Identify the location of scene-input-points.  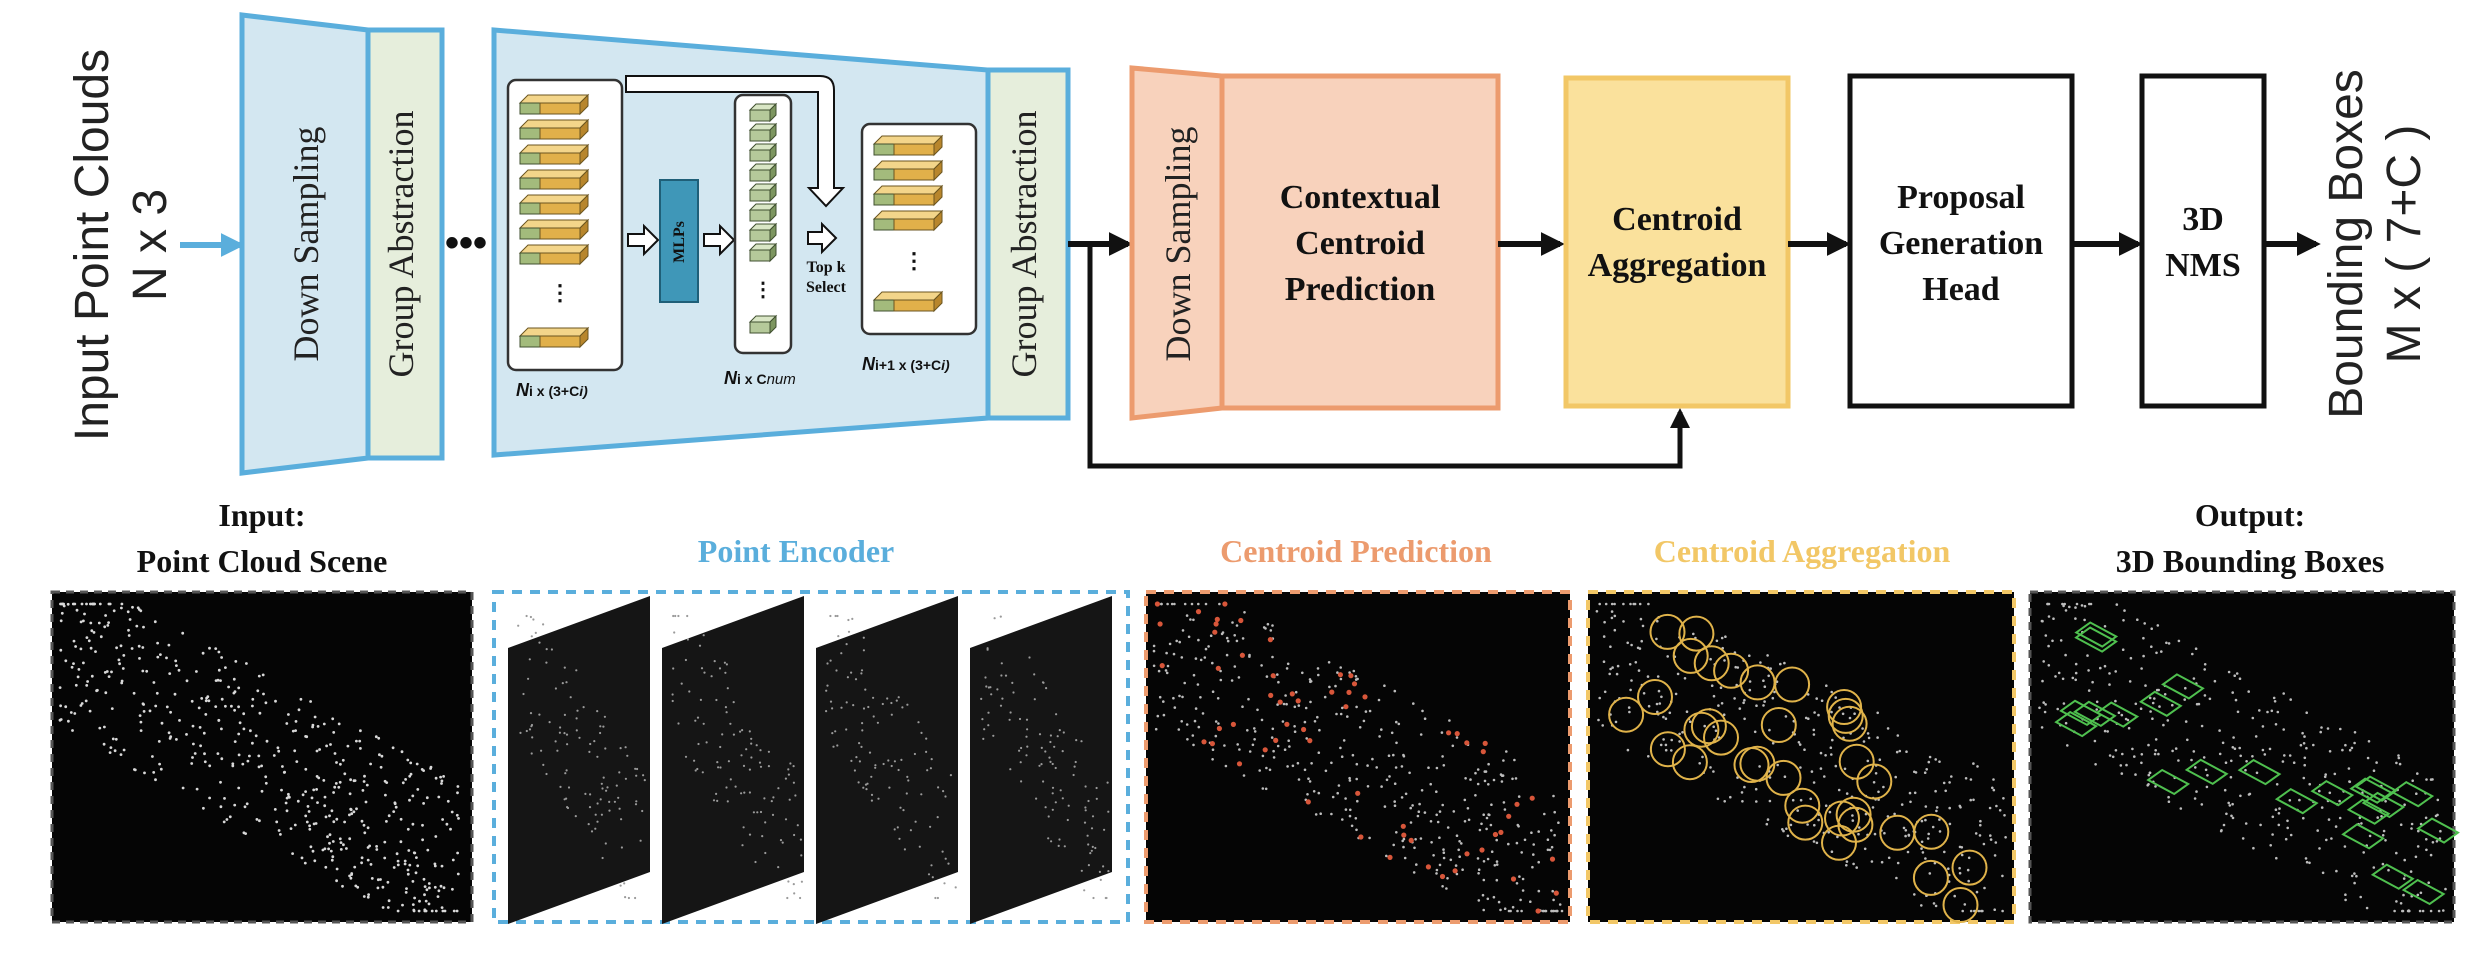
(259, 757).